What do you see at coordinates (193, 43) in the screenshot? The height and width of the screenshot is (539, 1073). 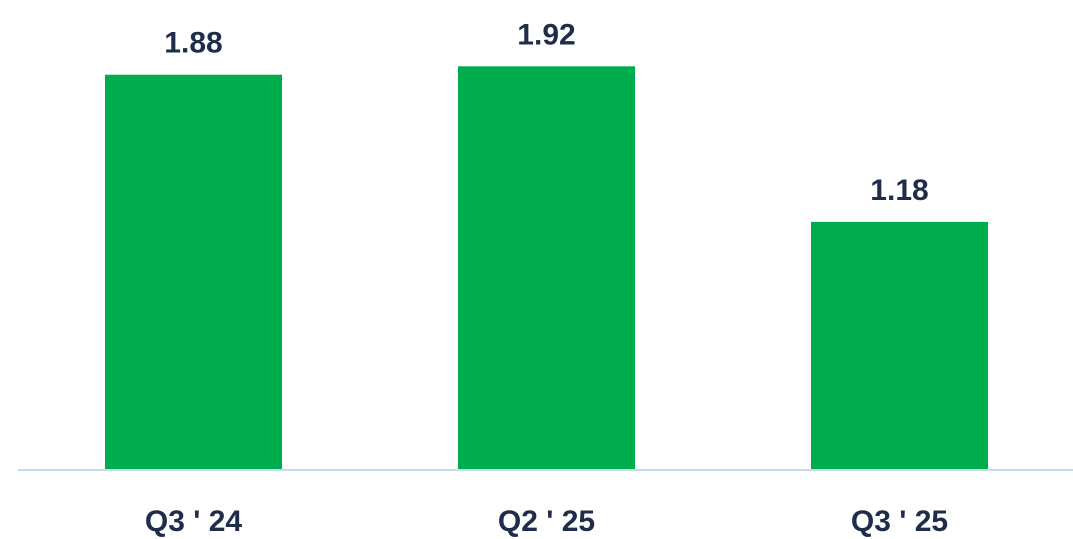 I see `bar-value-label-1: 1.88` at bounding box center [193, 43].